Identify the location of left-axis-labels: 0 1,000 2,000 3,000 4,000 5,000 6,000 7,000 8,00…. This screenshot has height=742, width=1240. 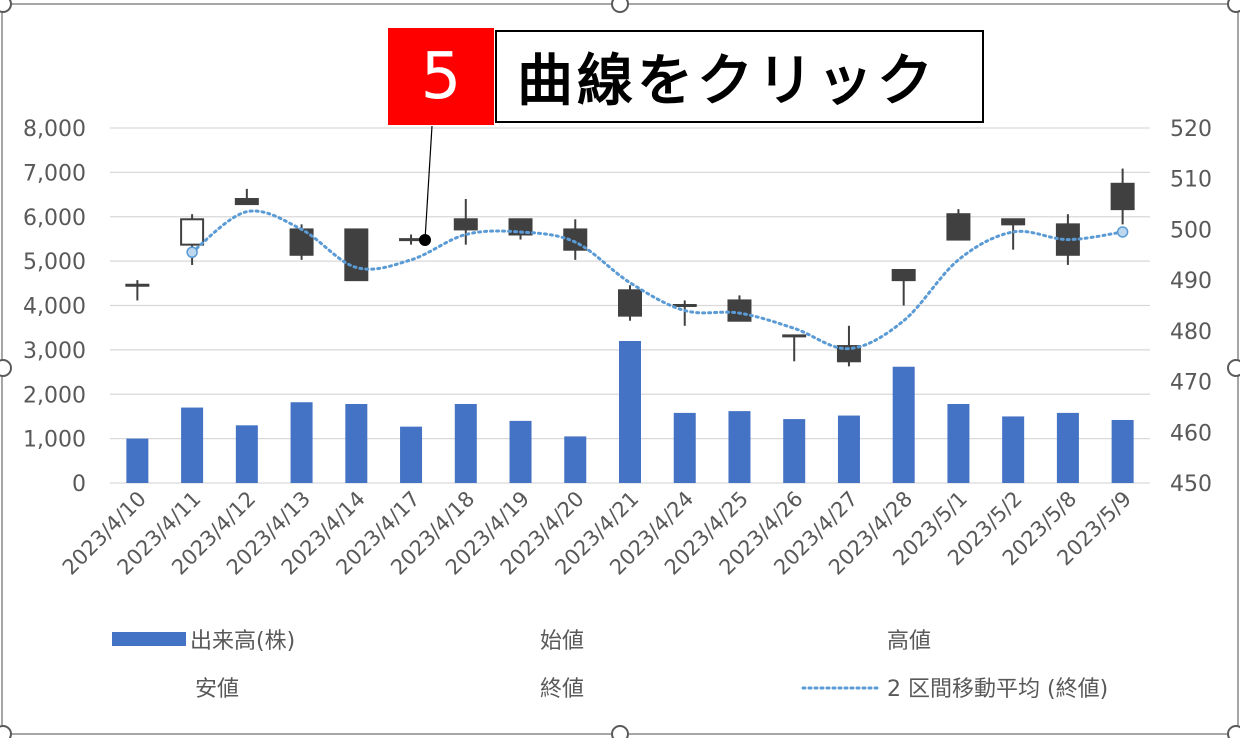
(54, 307).